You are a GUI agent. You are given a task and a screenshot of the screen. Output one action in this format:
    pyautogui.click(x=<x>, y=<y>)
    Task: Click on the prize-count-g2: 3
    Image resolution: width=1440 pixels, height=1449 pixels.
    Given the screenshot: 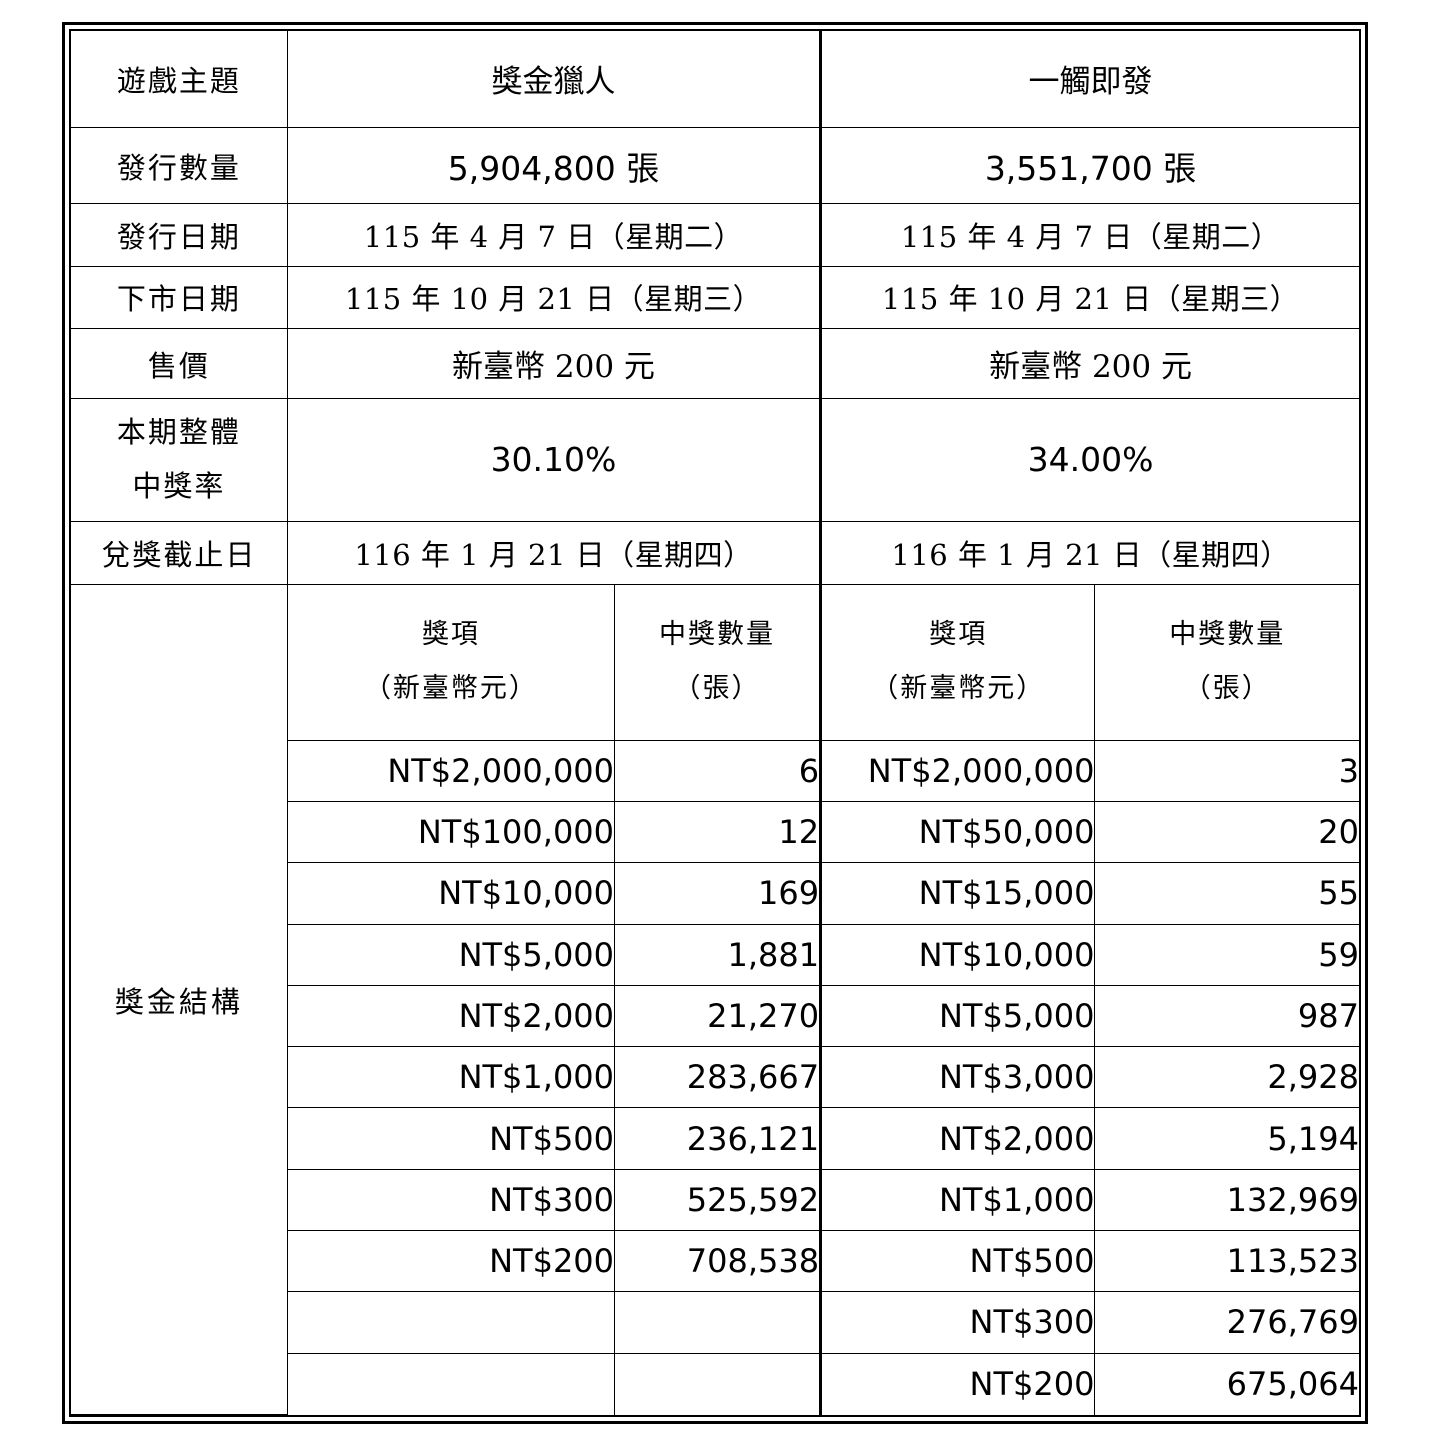 What is the action you would take?
    pyautogui.click(x=1226, y=771)
    